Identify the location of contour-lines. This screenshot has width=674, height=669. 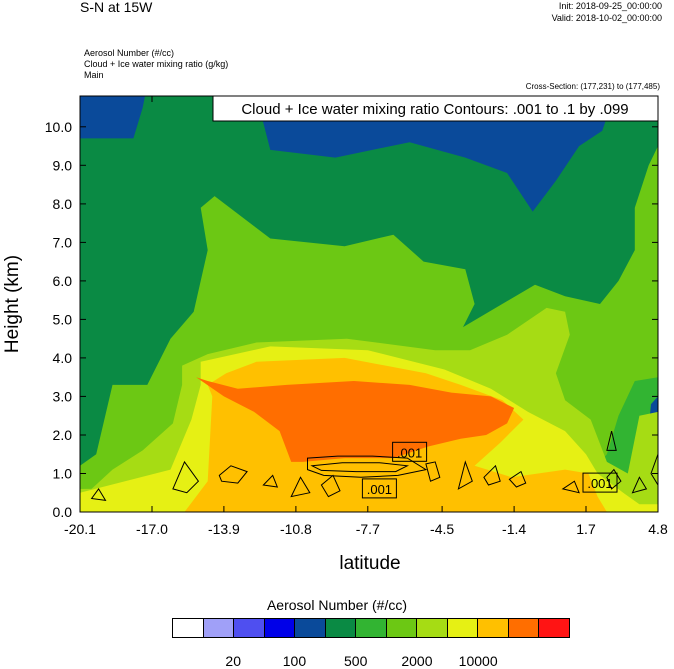
(374, 466).